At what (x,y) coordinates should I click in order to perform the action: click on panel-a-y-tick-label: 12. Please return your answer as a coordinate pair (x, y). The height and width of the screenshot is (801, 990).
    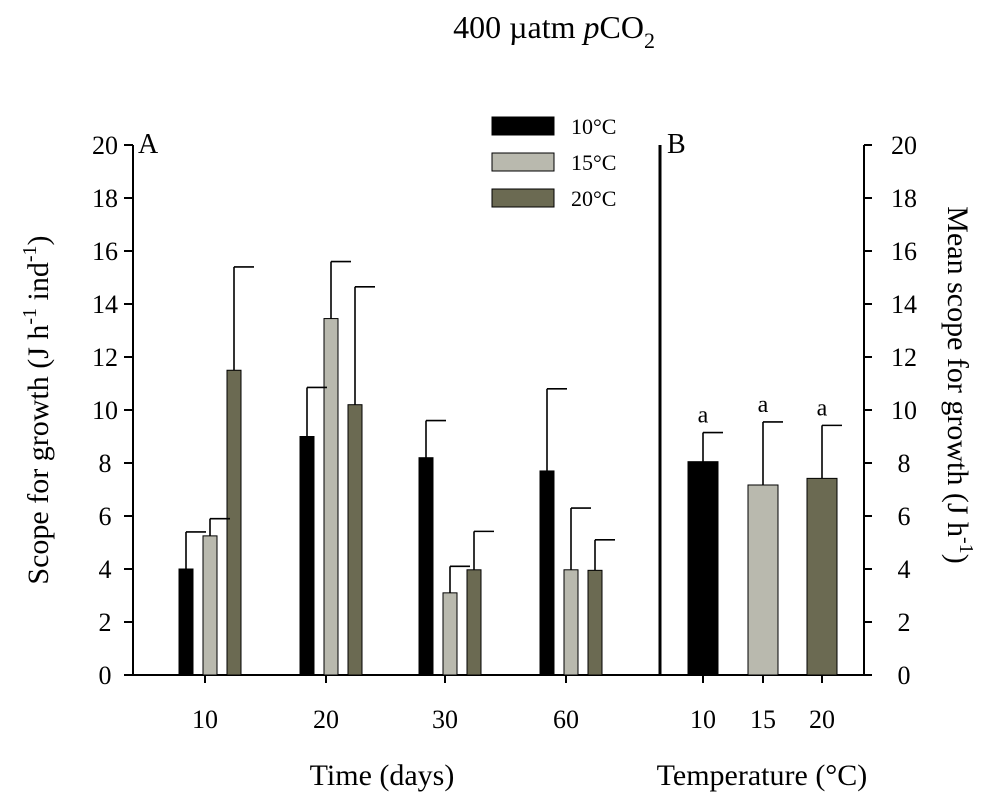
    Looking at the image, I should click on (105, 357).